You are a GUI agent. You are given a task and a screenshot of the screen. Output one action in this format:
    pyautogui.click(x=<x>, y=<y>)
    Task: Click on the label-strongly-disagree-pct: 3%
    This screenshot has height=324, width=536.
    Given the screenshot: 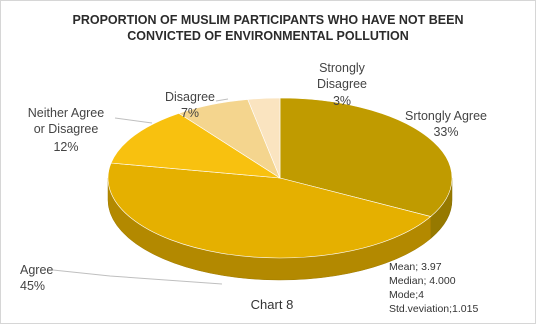 What is the action you would take?
    pyautogui.click(x=342, y=101)
    